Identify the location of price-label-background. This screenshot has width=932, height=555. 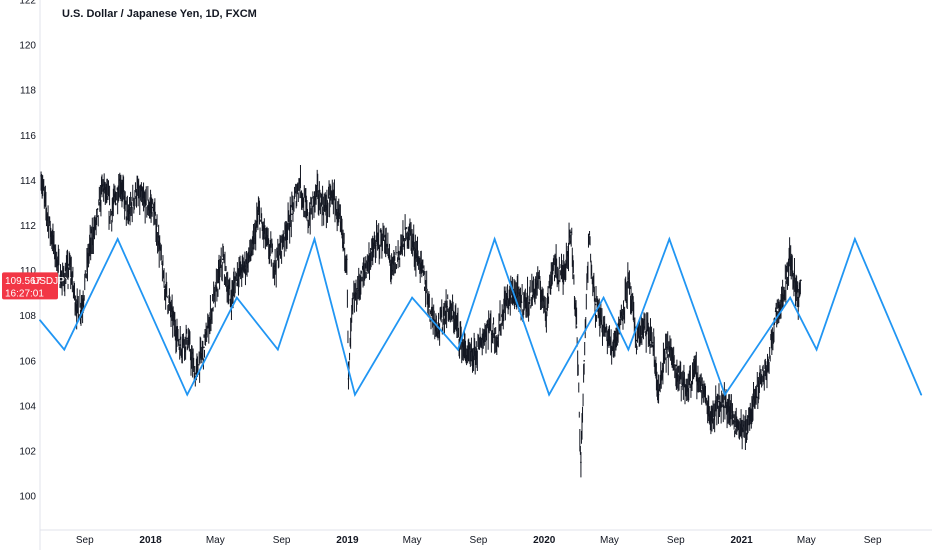
(30, 286).